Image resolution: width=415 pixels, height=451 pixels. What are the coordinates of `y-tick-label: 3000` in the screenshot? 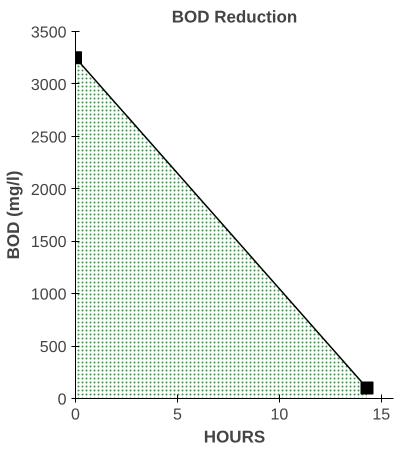 It's located at (48, 85).